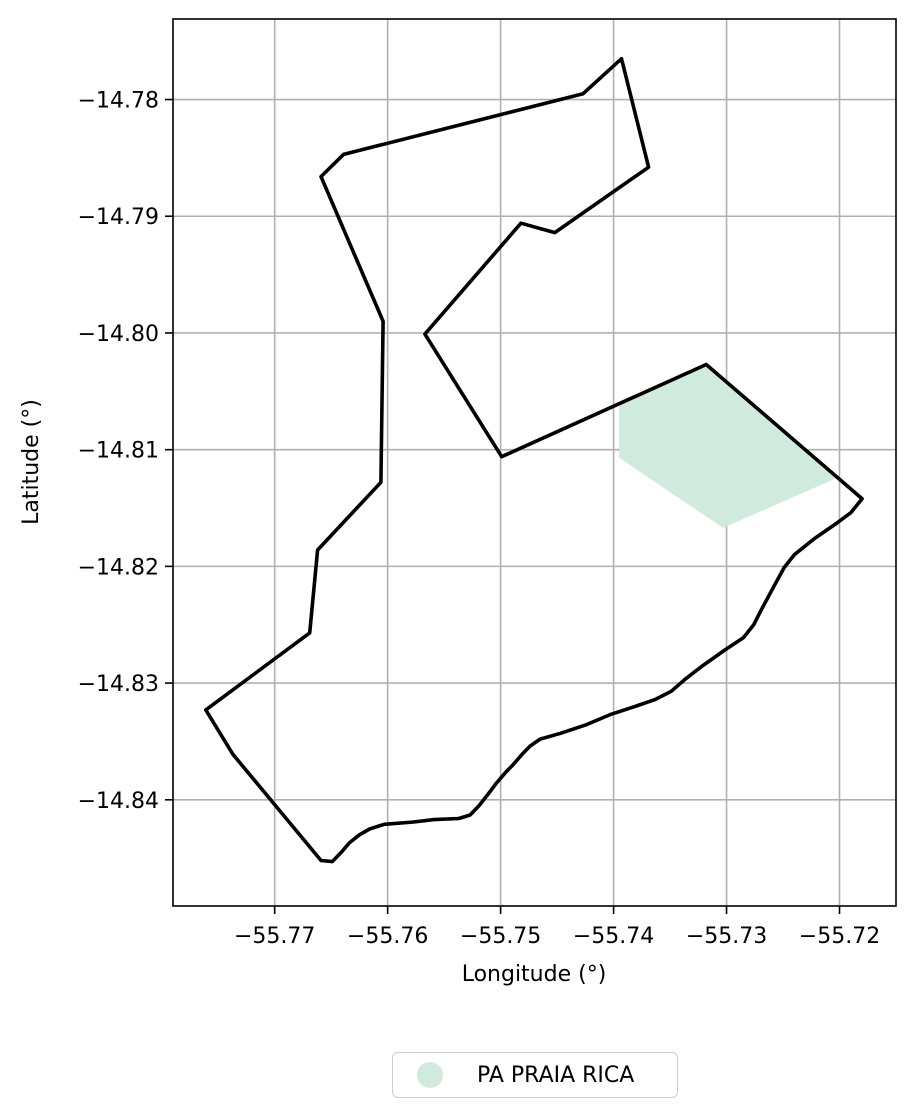 Image resolution: width=915 pixels, height=1119 pixels. I want to click on x-tick-label: −55.74, so click(613, 936).